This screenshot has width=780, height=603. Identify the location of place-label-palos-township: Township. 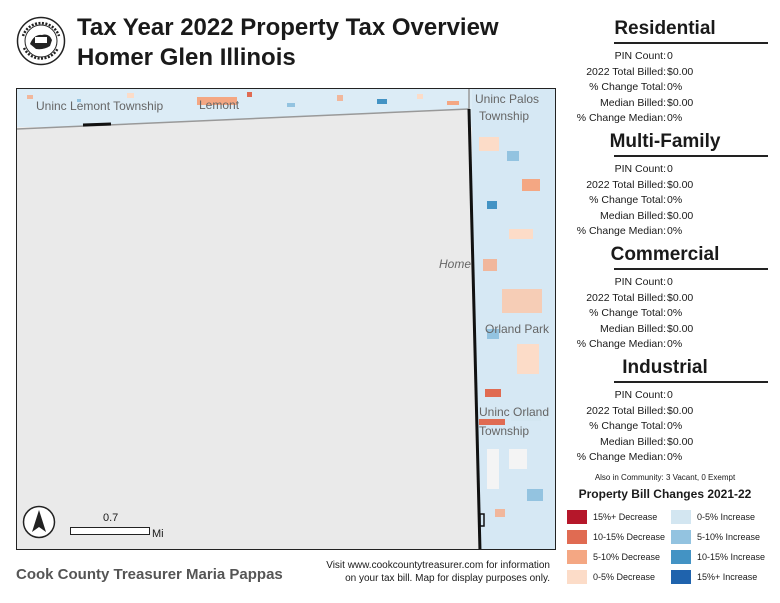
(504, 116).